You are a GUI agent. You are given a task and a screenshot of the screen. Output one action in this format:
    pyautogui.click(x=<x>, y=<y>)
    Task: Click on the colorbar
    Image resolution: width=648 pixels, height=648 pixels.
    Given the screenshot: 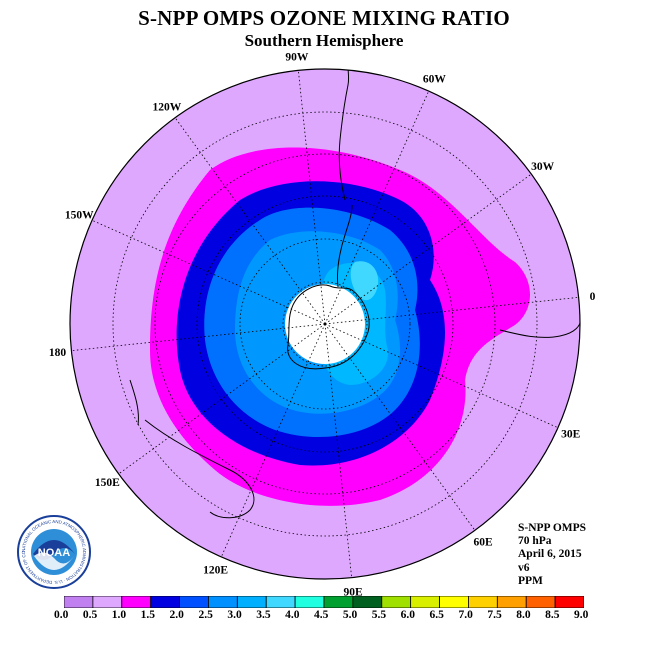 What is the action you would take?
    pyautogui.click(x=324, y=602)
    